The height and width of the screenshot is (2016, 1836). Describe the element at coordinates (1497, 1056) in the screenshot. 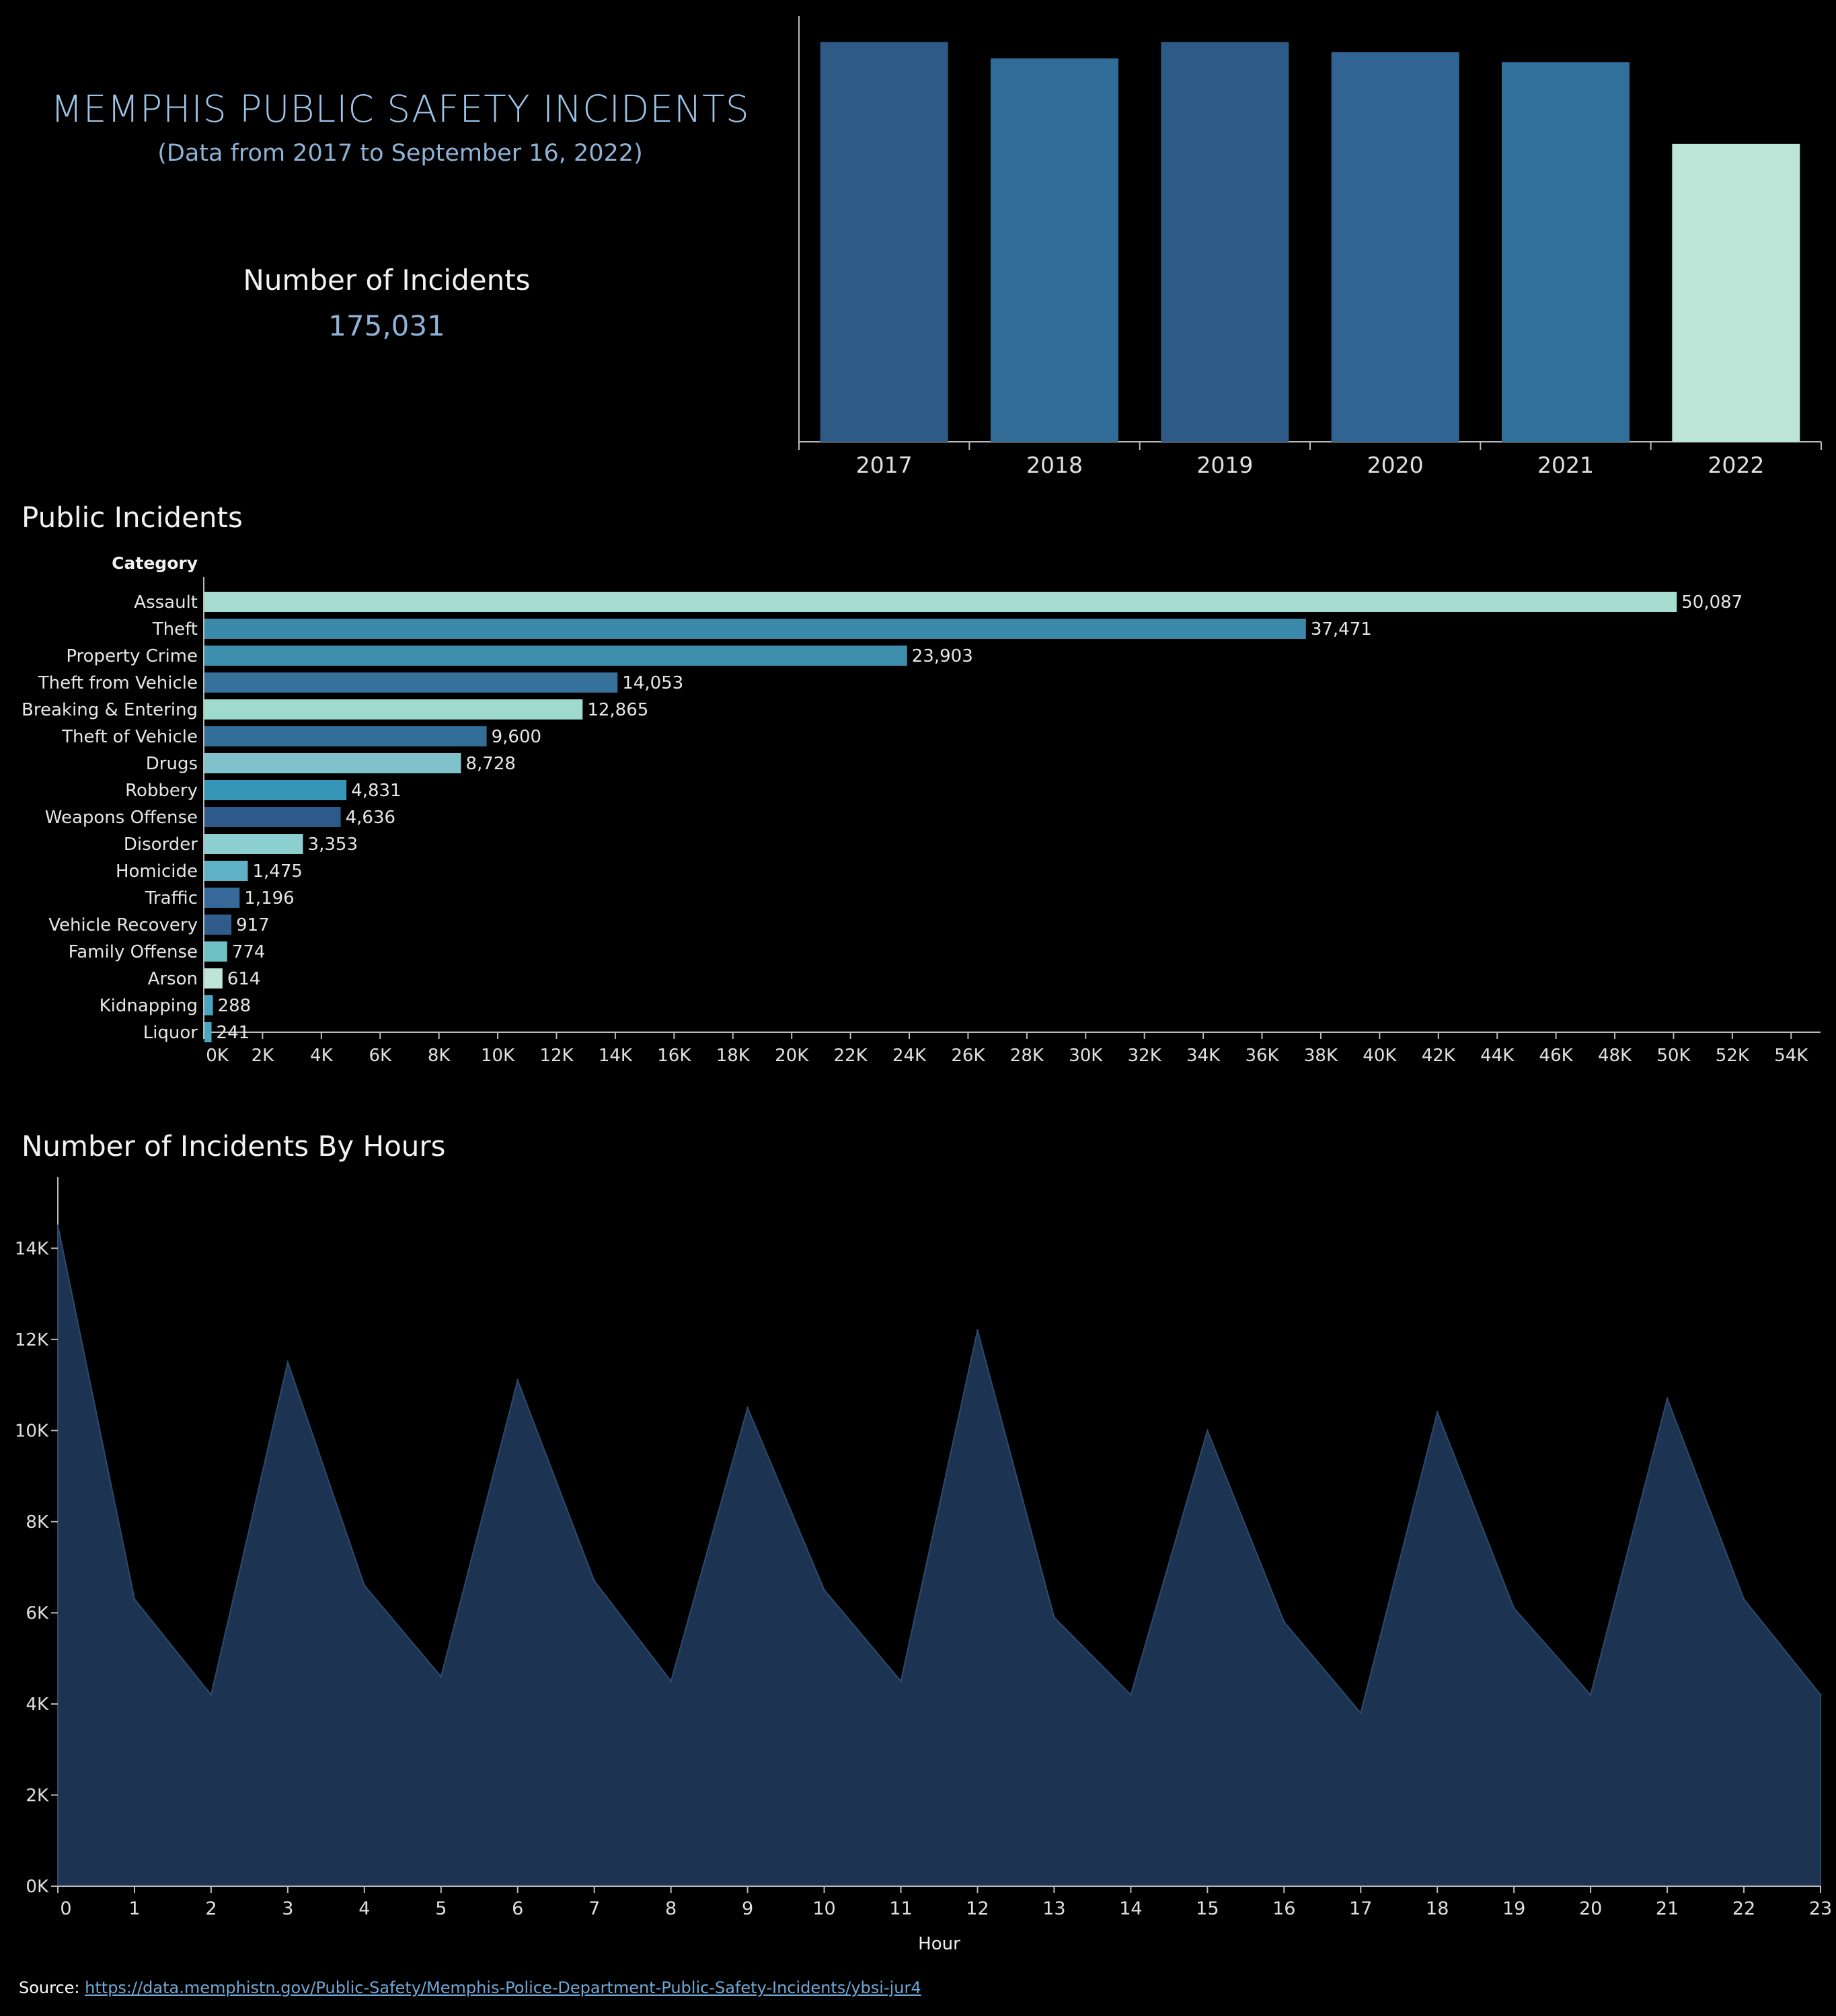

I see `x-tick-label: 44K` at that location.